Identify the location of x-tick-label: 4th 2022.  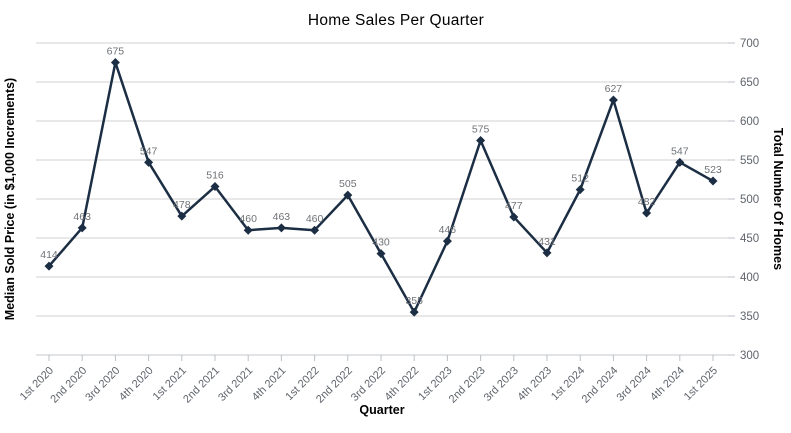
(402, 384).